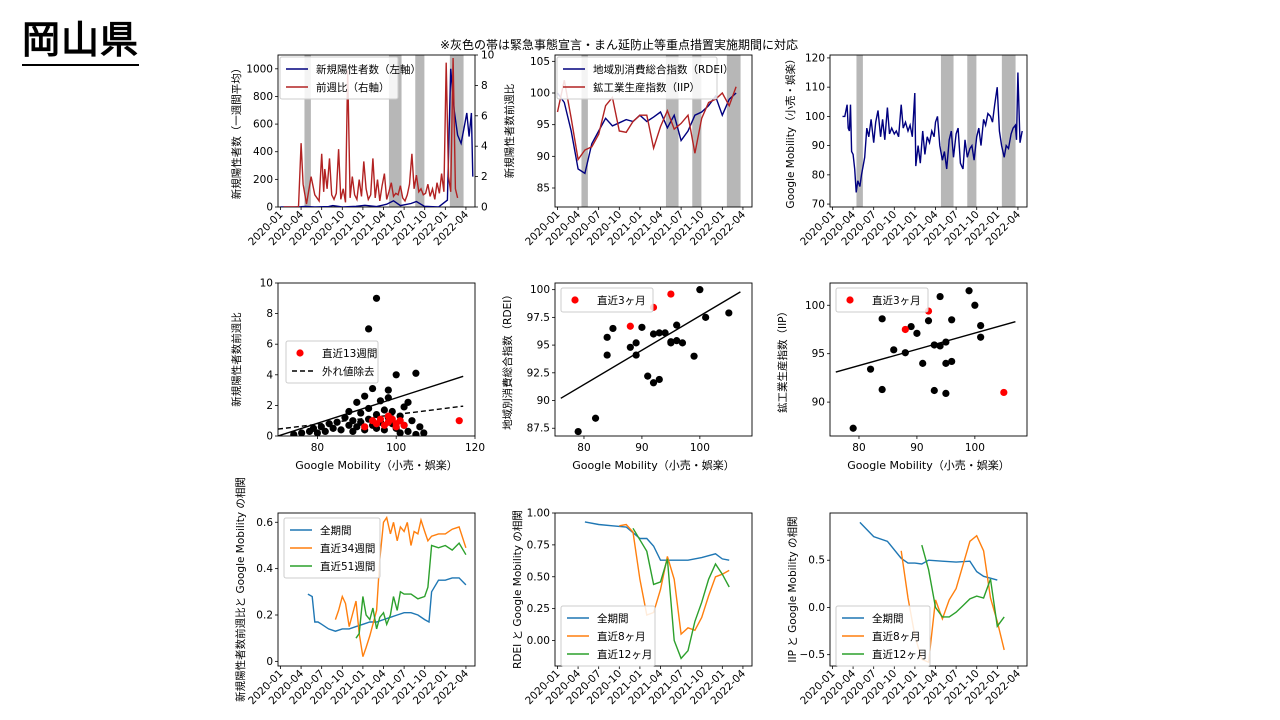 This screenshot has width=1280, height=720. Describe the element at coordinates (269, 406) in the screenshot. I see `y-tick-label: 2` at that location.